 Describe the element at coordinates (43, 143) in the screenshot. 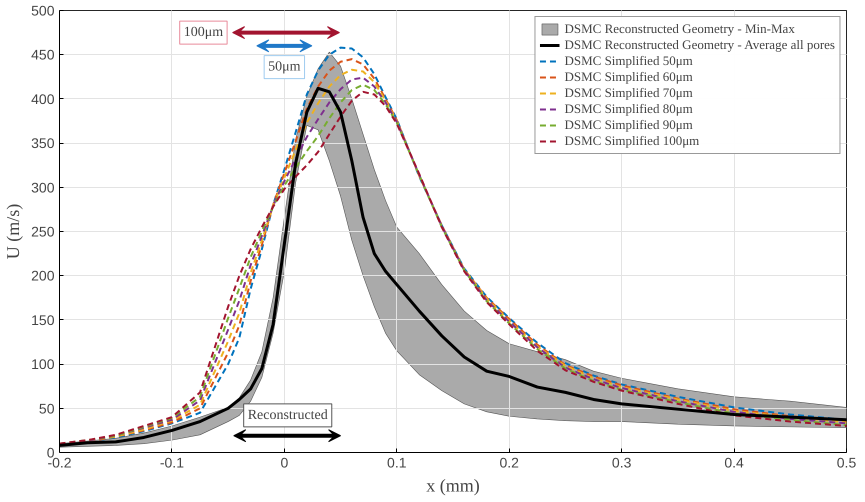

I see `y-tick-label: 350` at that location.